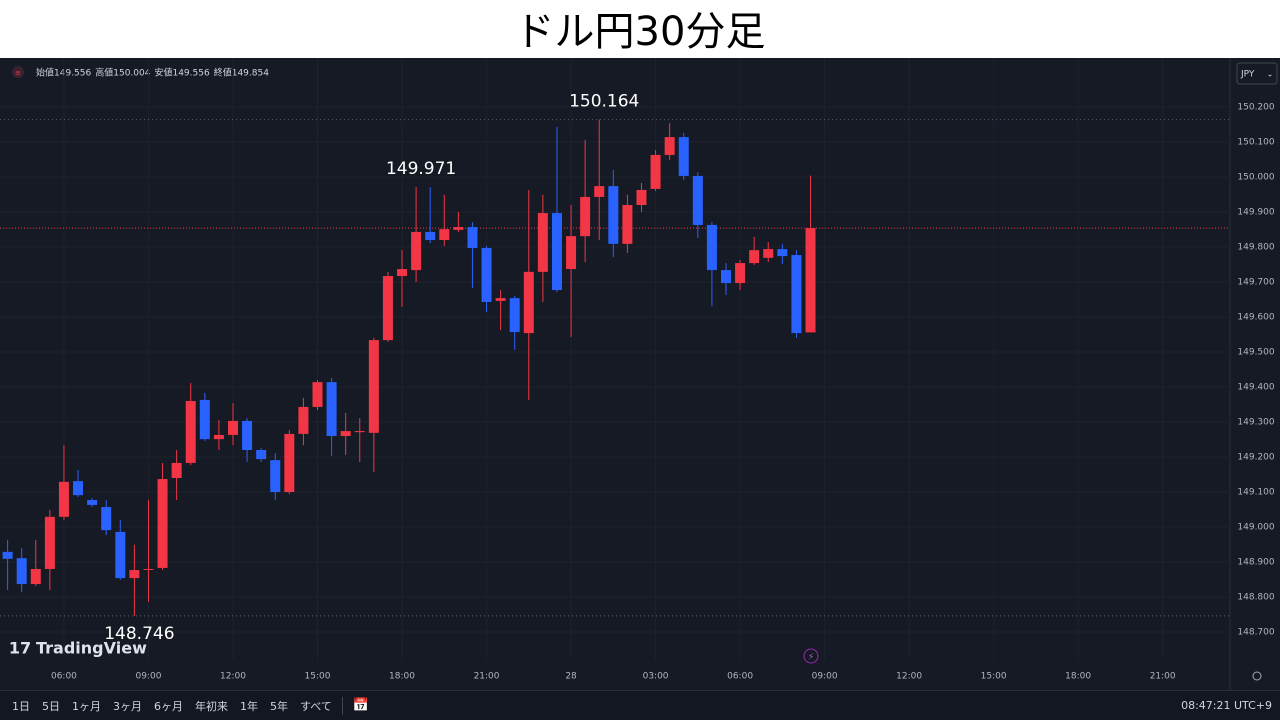  I want to click on event-icon-glyph: ⚡, so click(811, 658).